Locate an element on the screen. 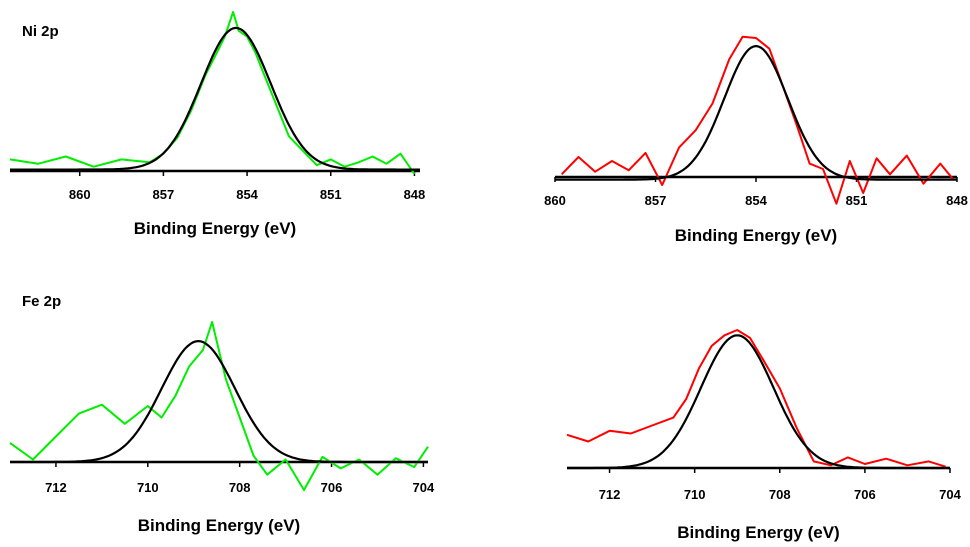 The height and width of the screenshot is (547, 970). panel-label-ni-2p: Ni 2p is located at coordinates (40, 31).